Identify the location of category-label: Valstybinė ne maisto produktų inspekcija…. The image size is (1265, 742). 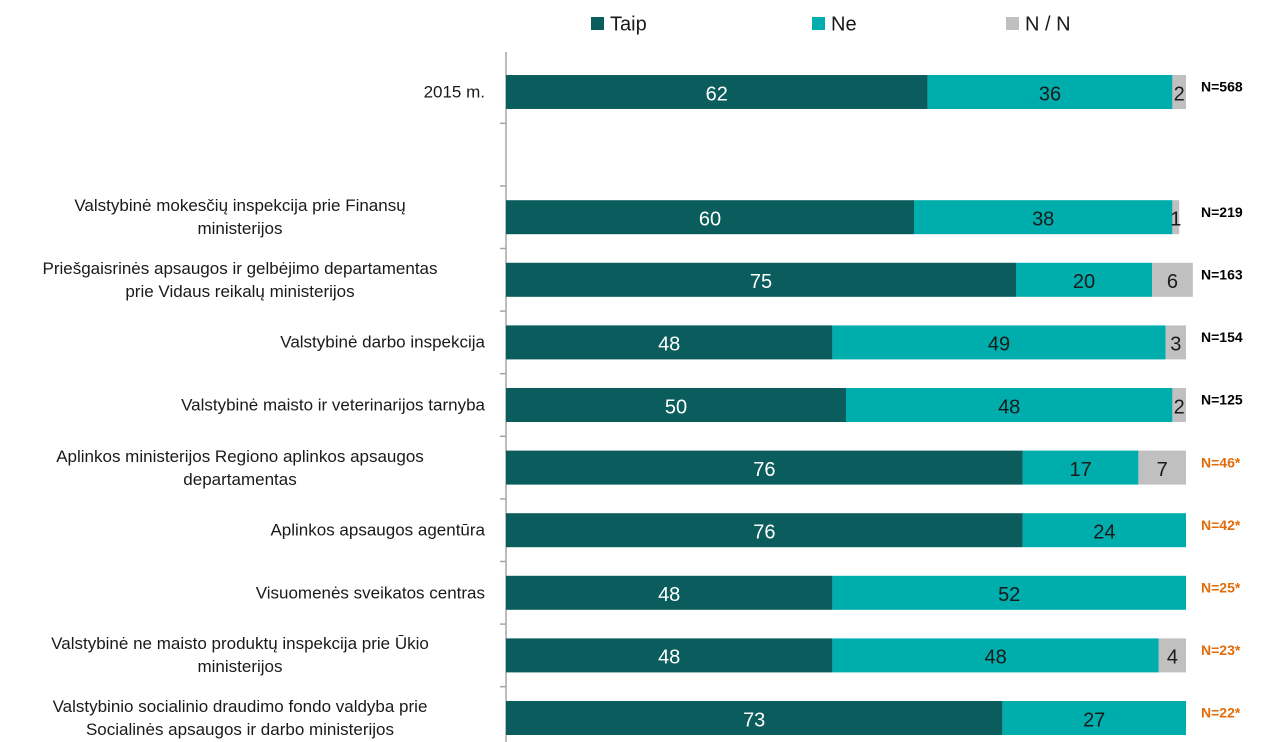
(240, 655).